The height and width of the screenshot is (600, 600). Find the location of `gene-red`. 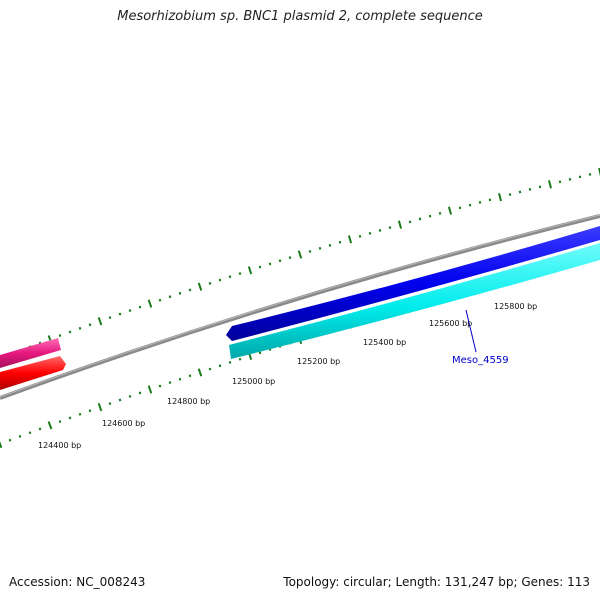

gene-red is located at coordinates (33, 373).